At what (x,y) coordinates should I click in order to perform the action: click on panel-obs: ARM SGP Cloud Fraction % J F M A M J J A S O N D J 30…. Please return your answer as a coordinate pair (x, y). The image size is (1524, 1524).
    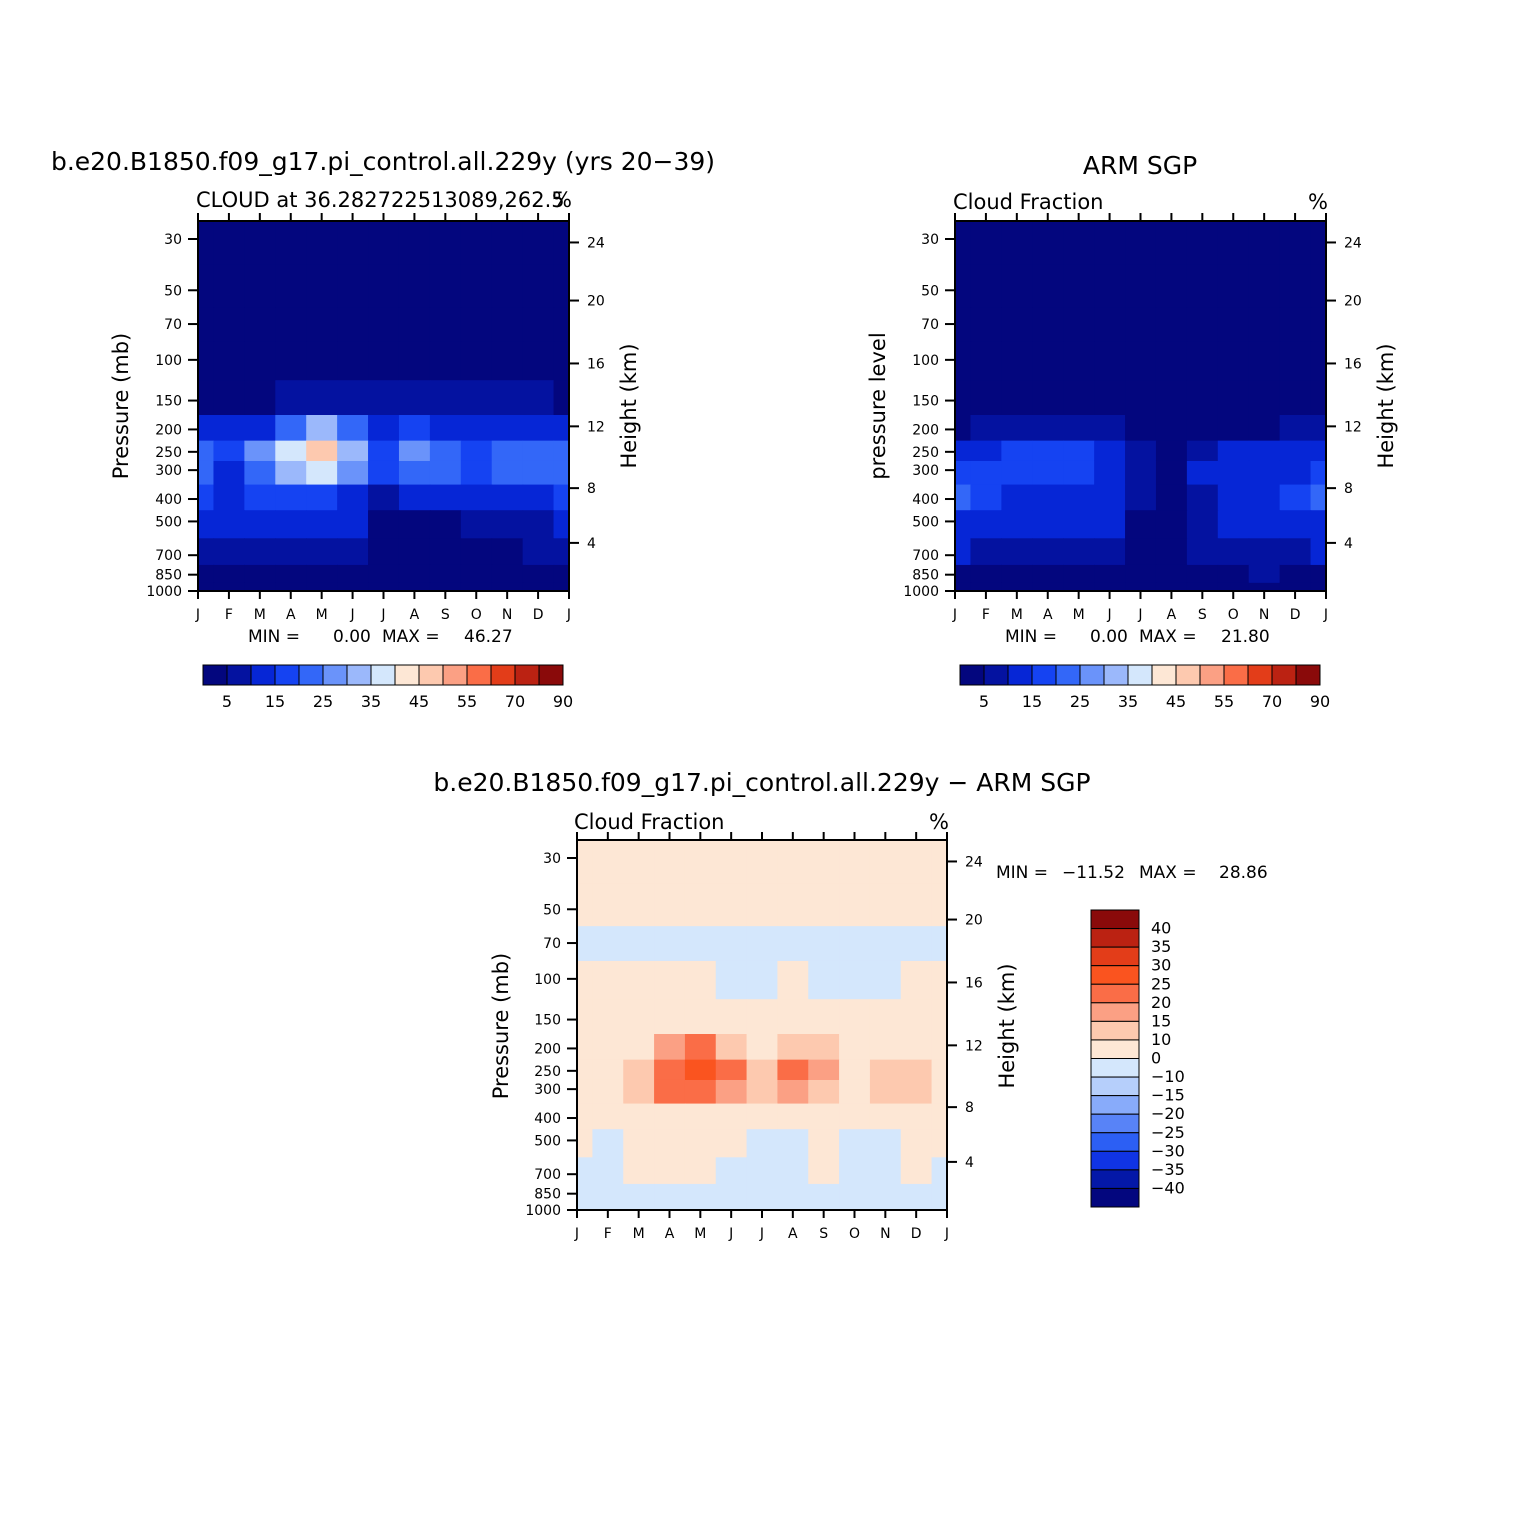
    Looking at the image, I should click on (1132, 431).